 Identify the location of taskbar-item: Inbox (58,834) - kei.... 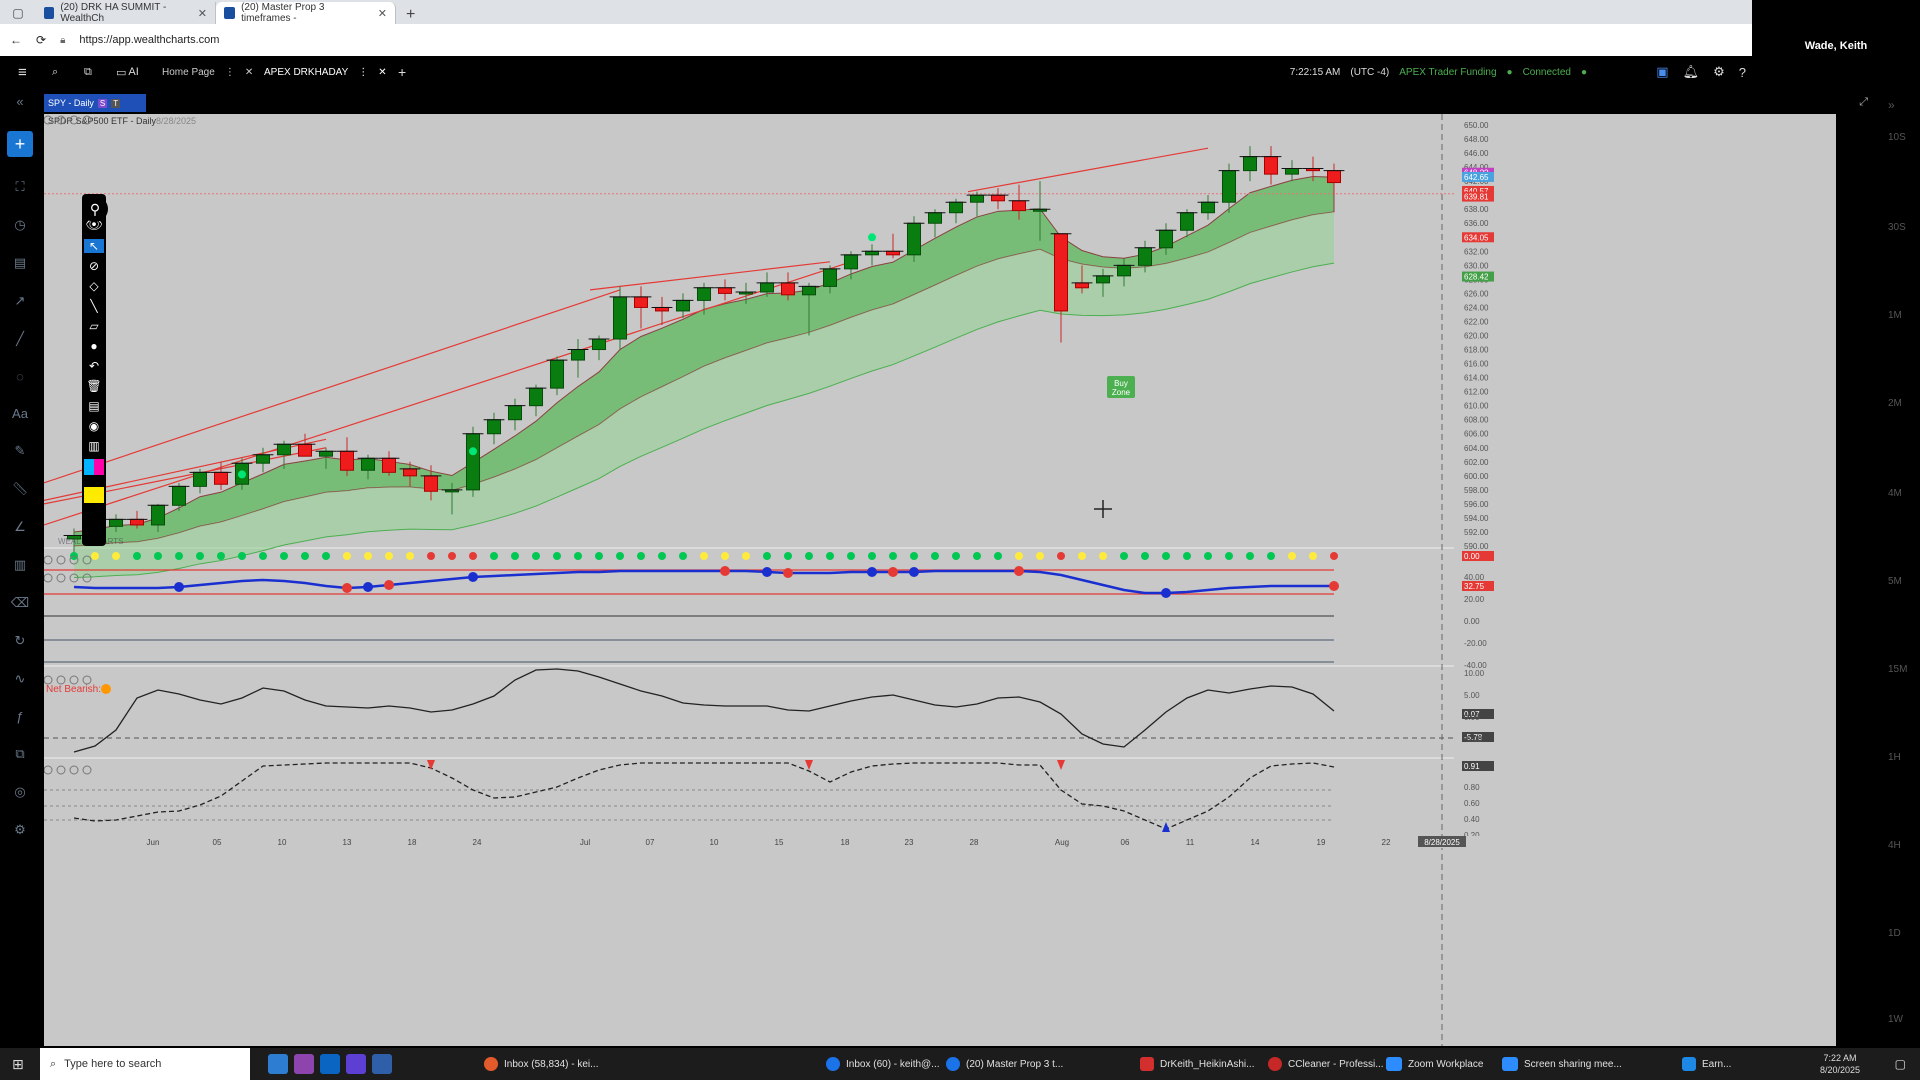
(541, 1064).